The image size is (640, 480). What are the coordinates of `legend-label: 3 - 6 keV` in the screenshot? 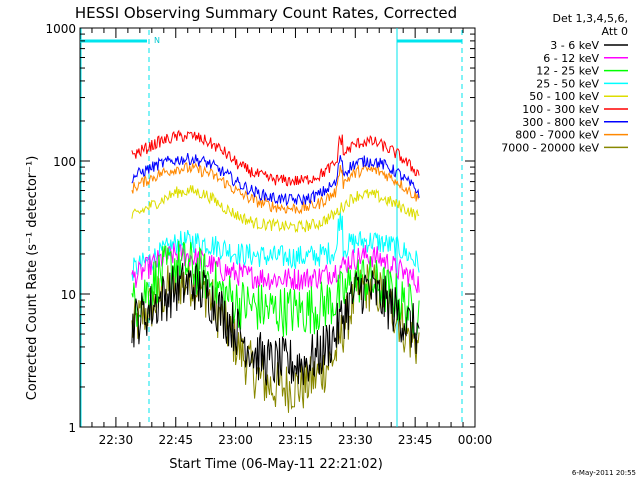 It's located at (574, 45).